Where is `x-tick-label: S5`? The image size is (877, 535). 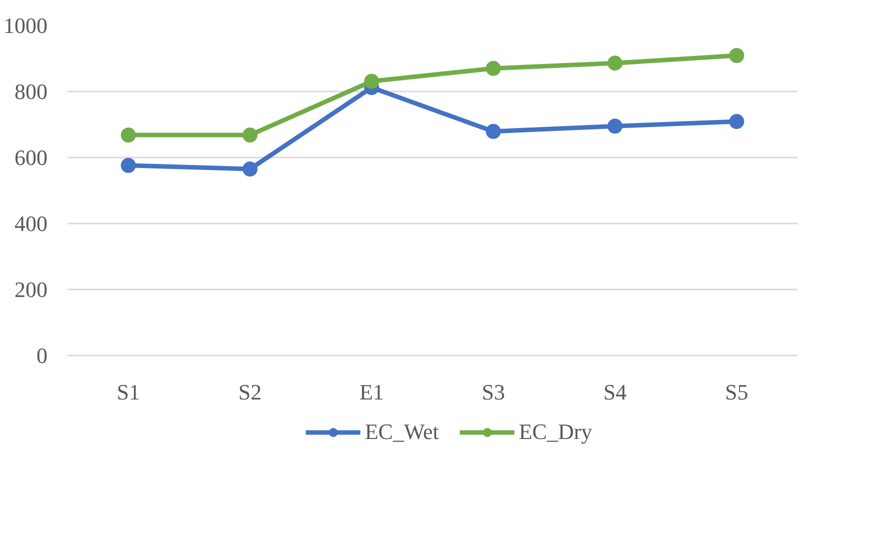
x-tick-label: S5 is located at coordinates (736, 392).